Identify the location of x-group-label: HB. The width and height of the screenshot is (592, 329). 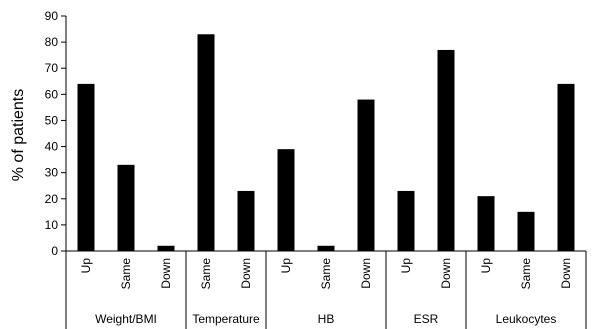
(326, 319).